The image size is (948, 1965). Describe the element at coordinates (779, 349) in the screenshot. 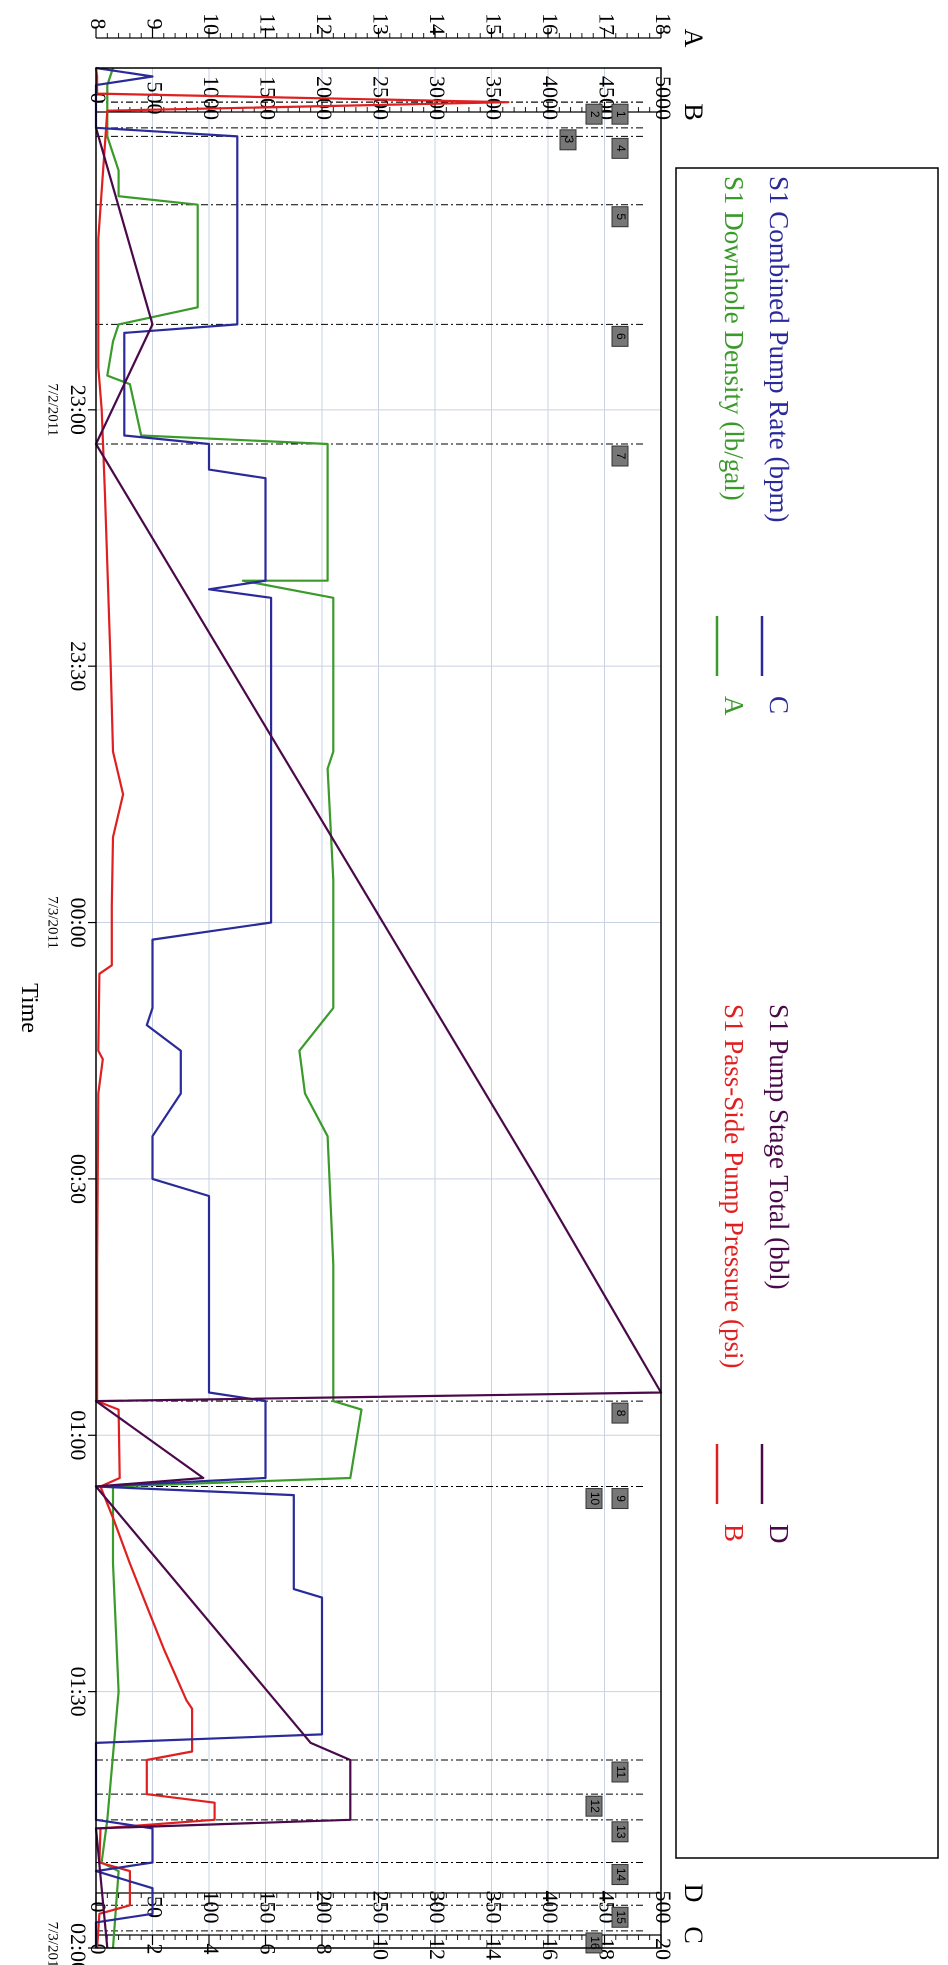

I see `legend-label: S1 Combined Pump Rate (bpm)` at that location.